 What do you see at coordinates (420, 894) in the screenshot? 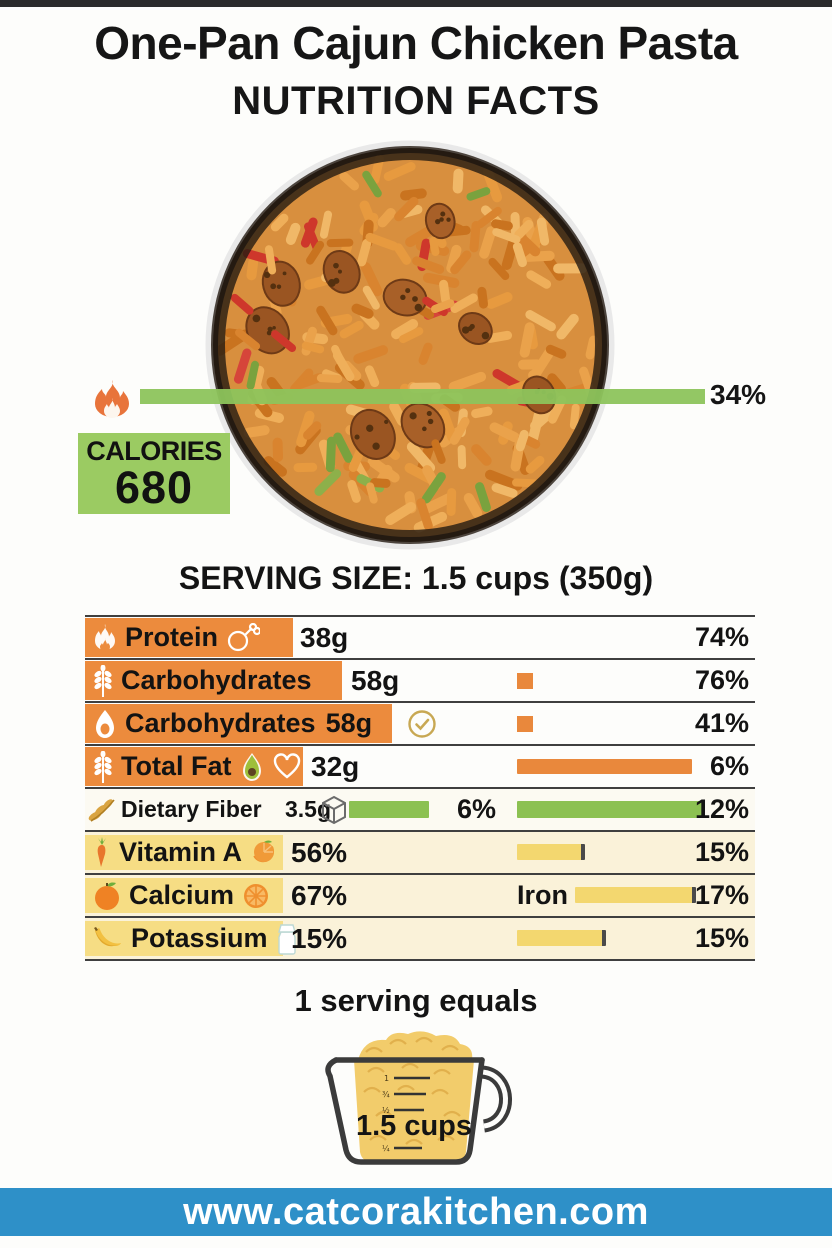
I see `table-row: Calcium 67% Iron 17%` at bounding box center [420, 894].